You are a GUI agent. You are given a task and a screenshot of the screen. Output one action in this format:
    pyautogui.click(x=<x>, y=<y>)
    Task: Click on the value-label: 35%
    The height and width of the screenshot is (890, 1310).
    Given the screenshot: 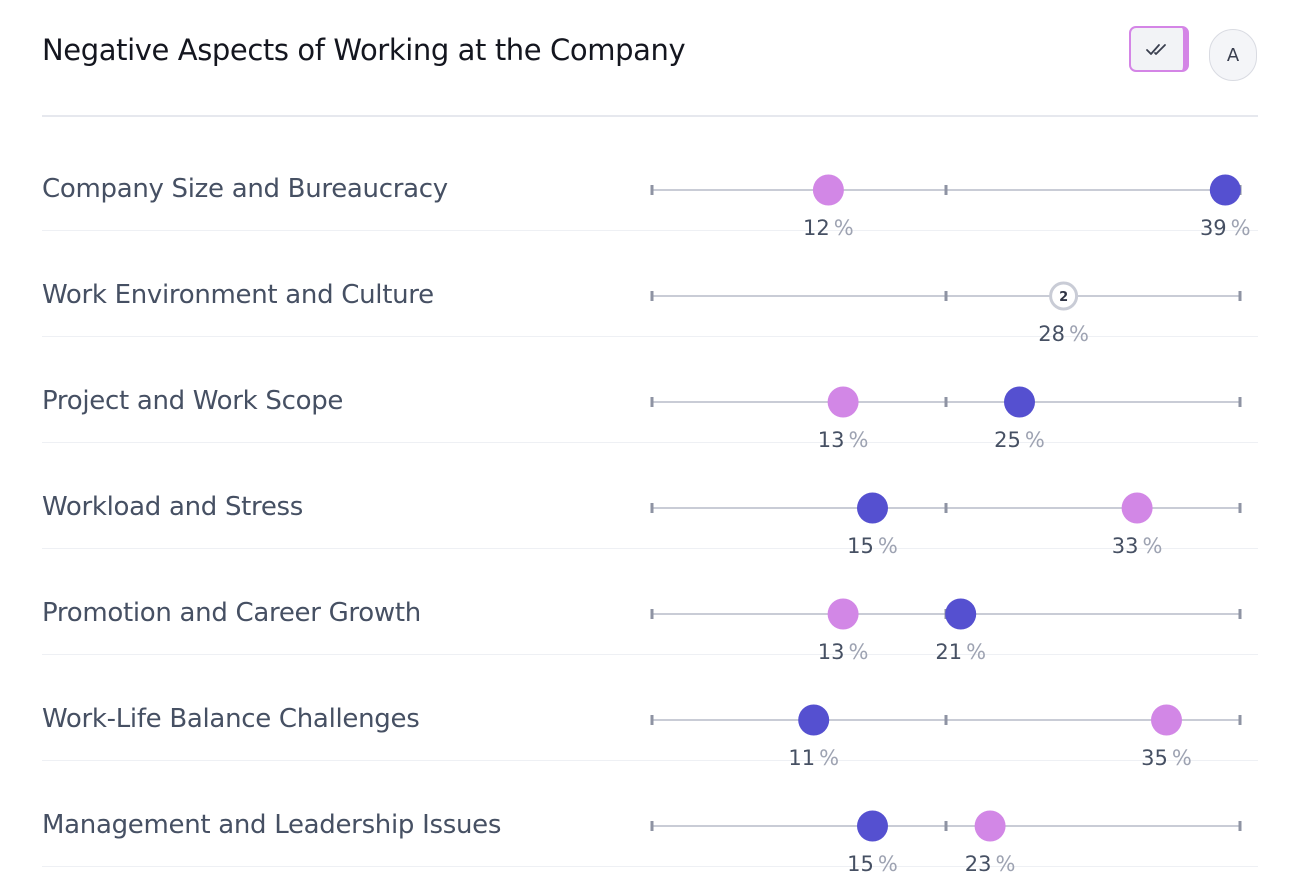 What is the action you would take?
    pyautogui.click(x=1166, y=758)
    